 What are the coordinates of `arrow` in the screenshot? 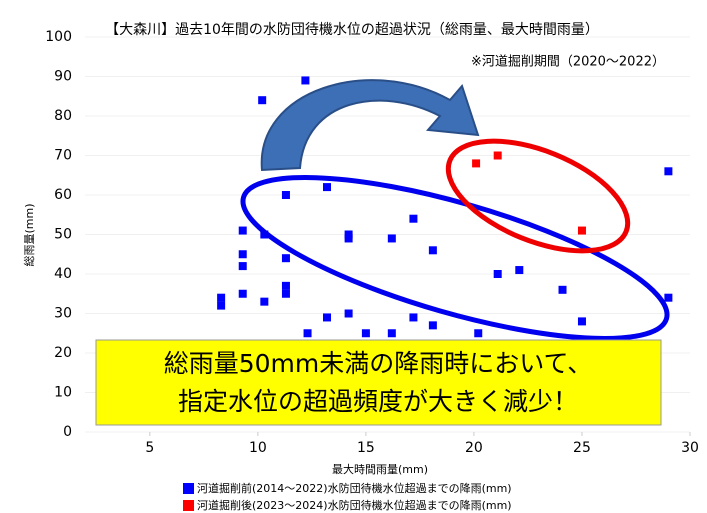 It's located at (370, 125).